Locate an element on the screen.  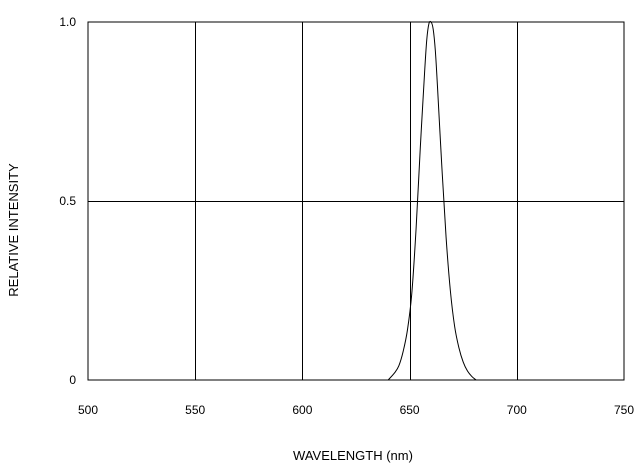
x-axis-label: WAVELENGTH (nm) is located at coordinates (353, 455).